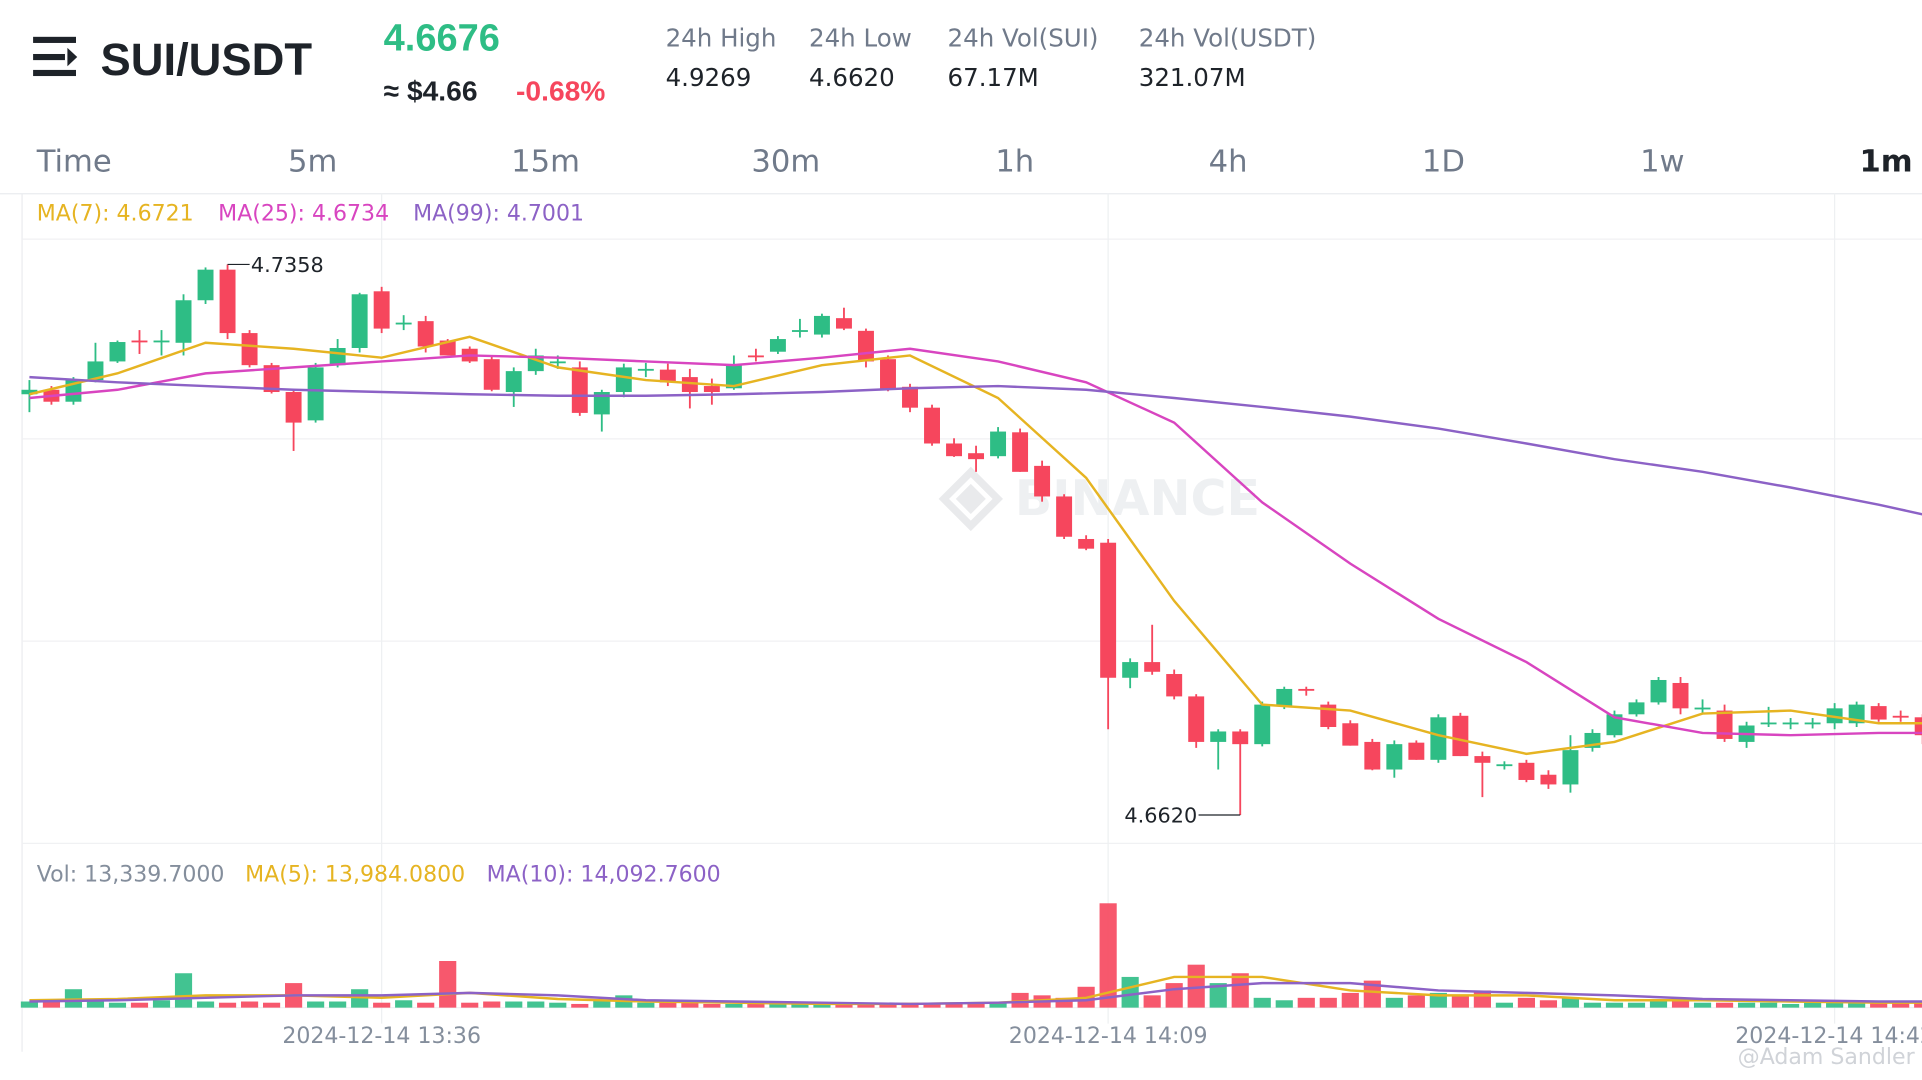  I want to click on ma-legend: MA(99): 4.7001, so click(498, 214).